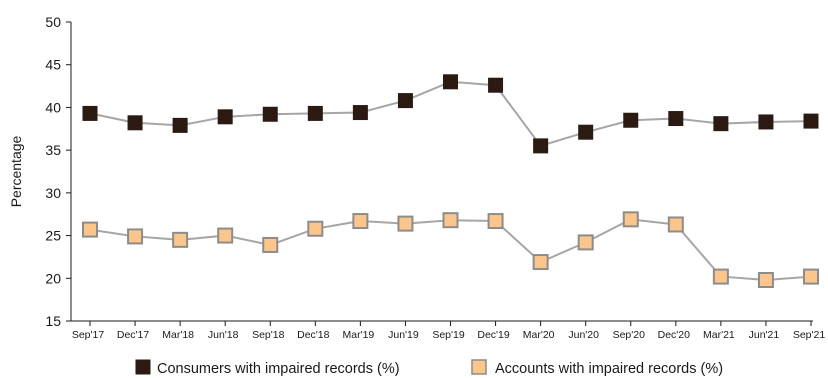  I want to click on x-tick-label: Mar'20, so click(539, 335).